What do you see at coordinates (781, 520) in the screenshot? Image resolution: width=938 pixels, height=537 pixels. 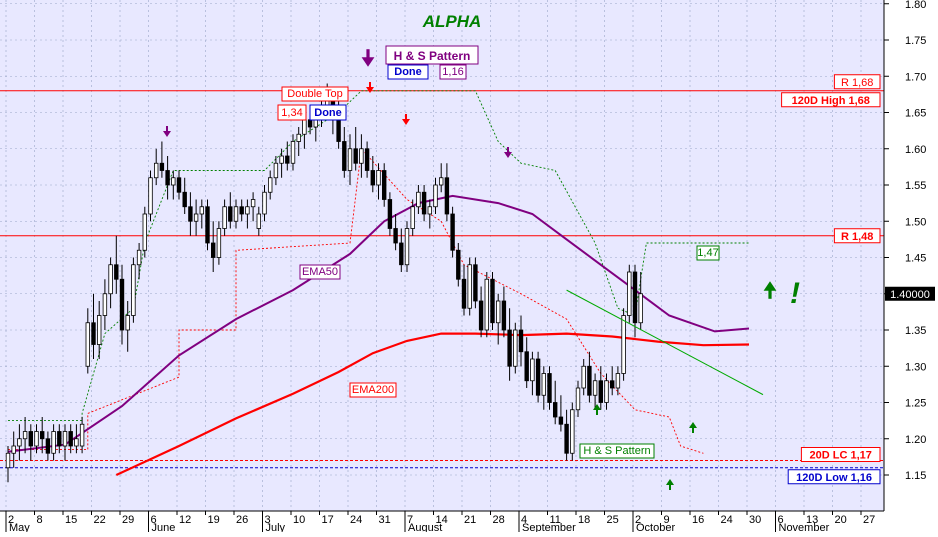 I see `x-tick-label: 6` at bounding box center [781, 520].